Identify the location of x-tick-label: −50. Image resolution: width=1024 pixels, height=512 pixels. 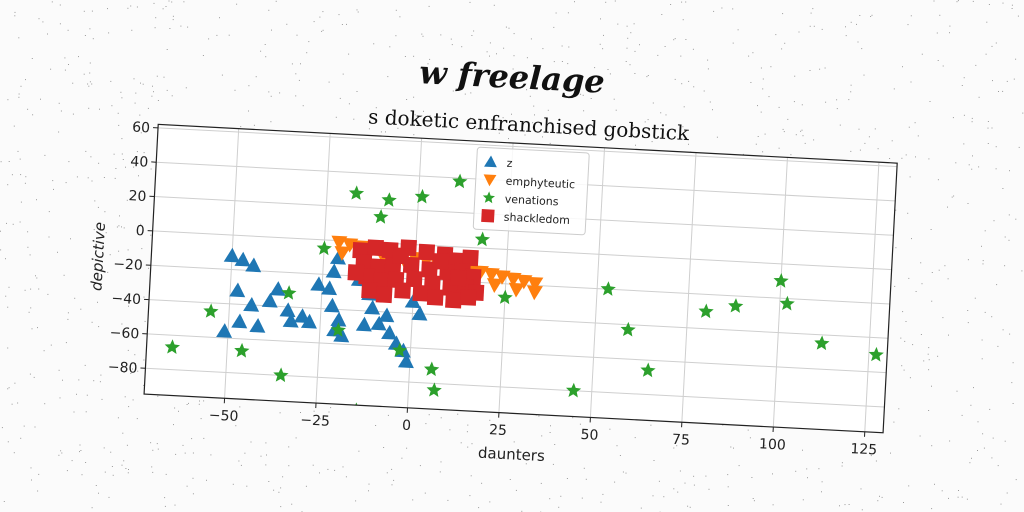
(223, 416).